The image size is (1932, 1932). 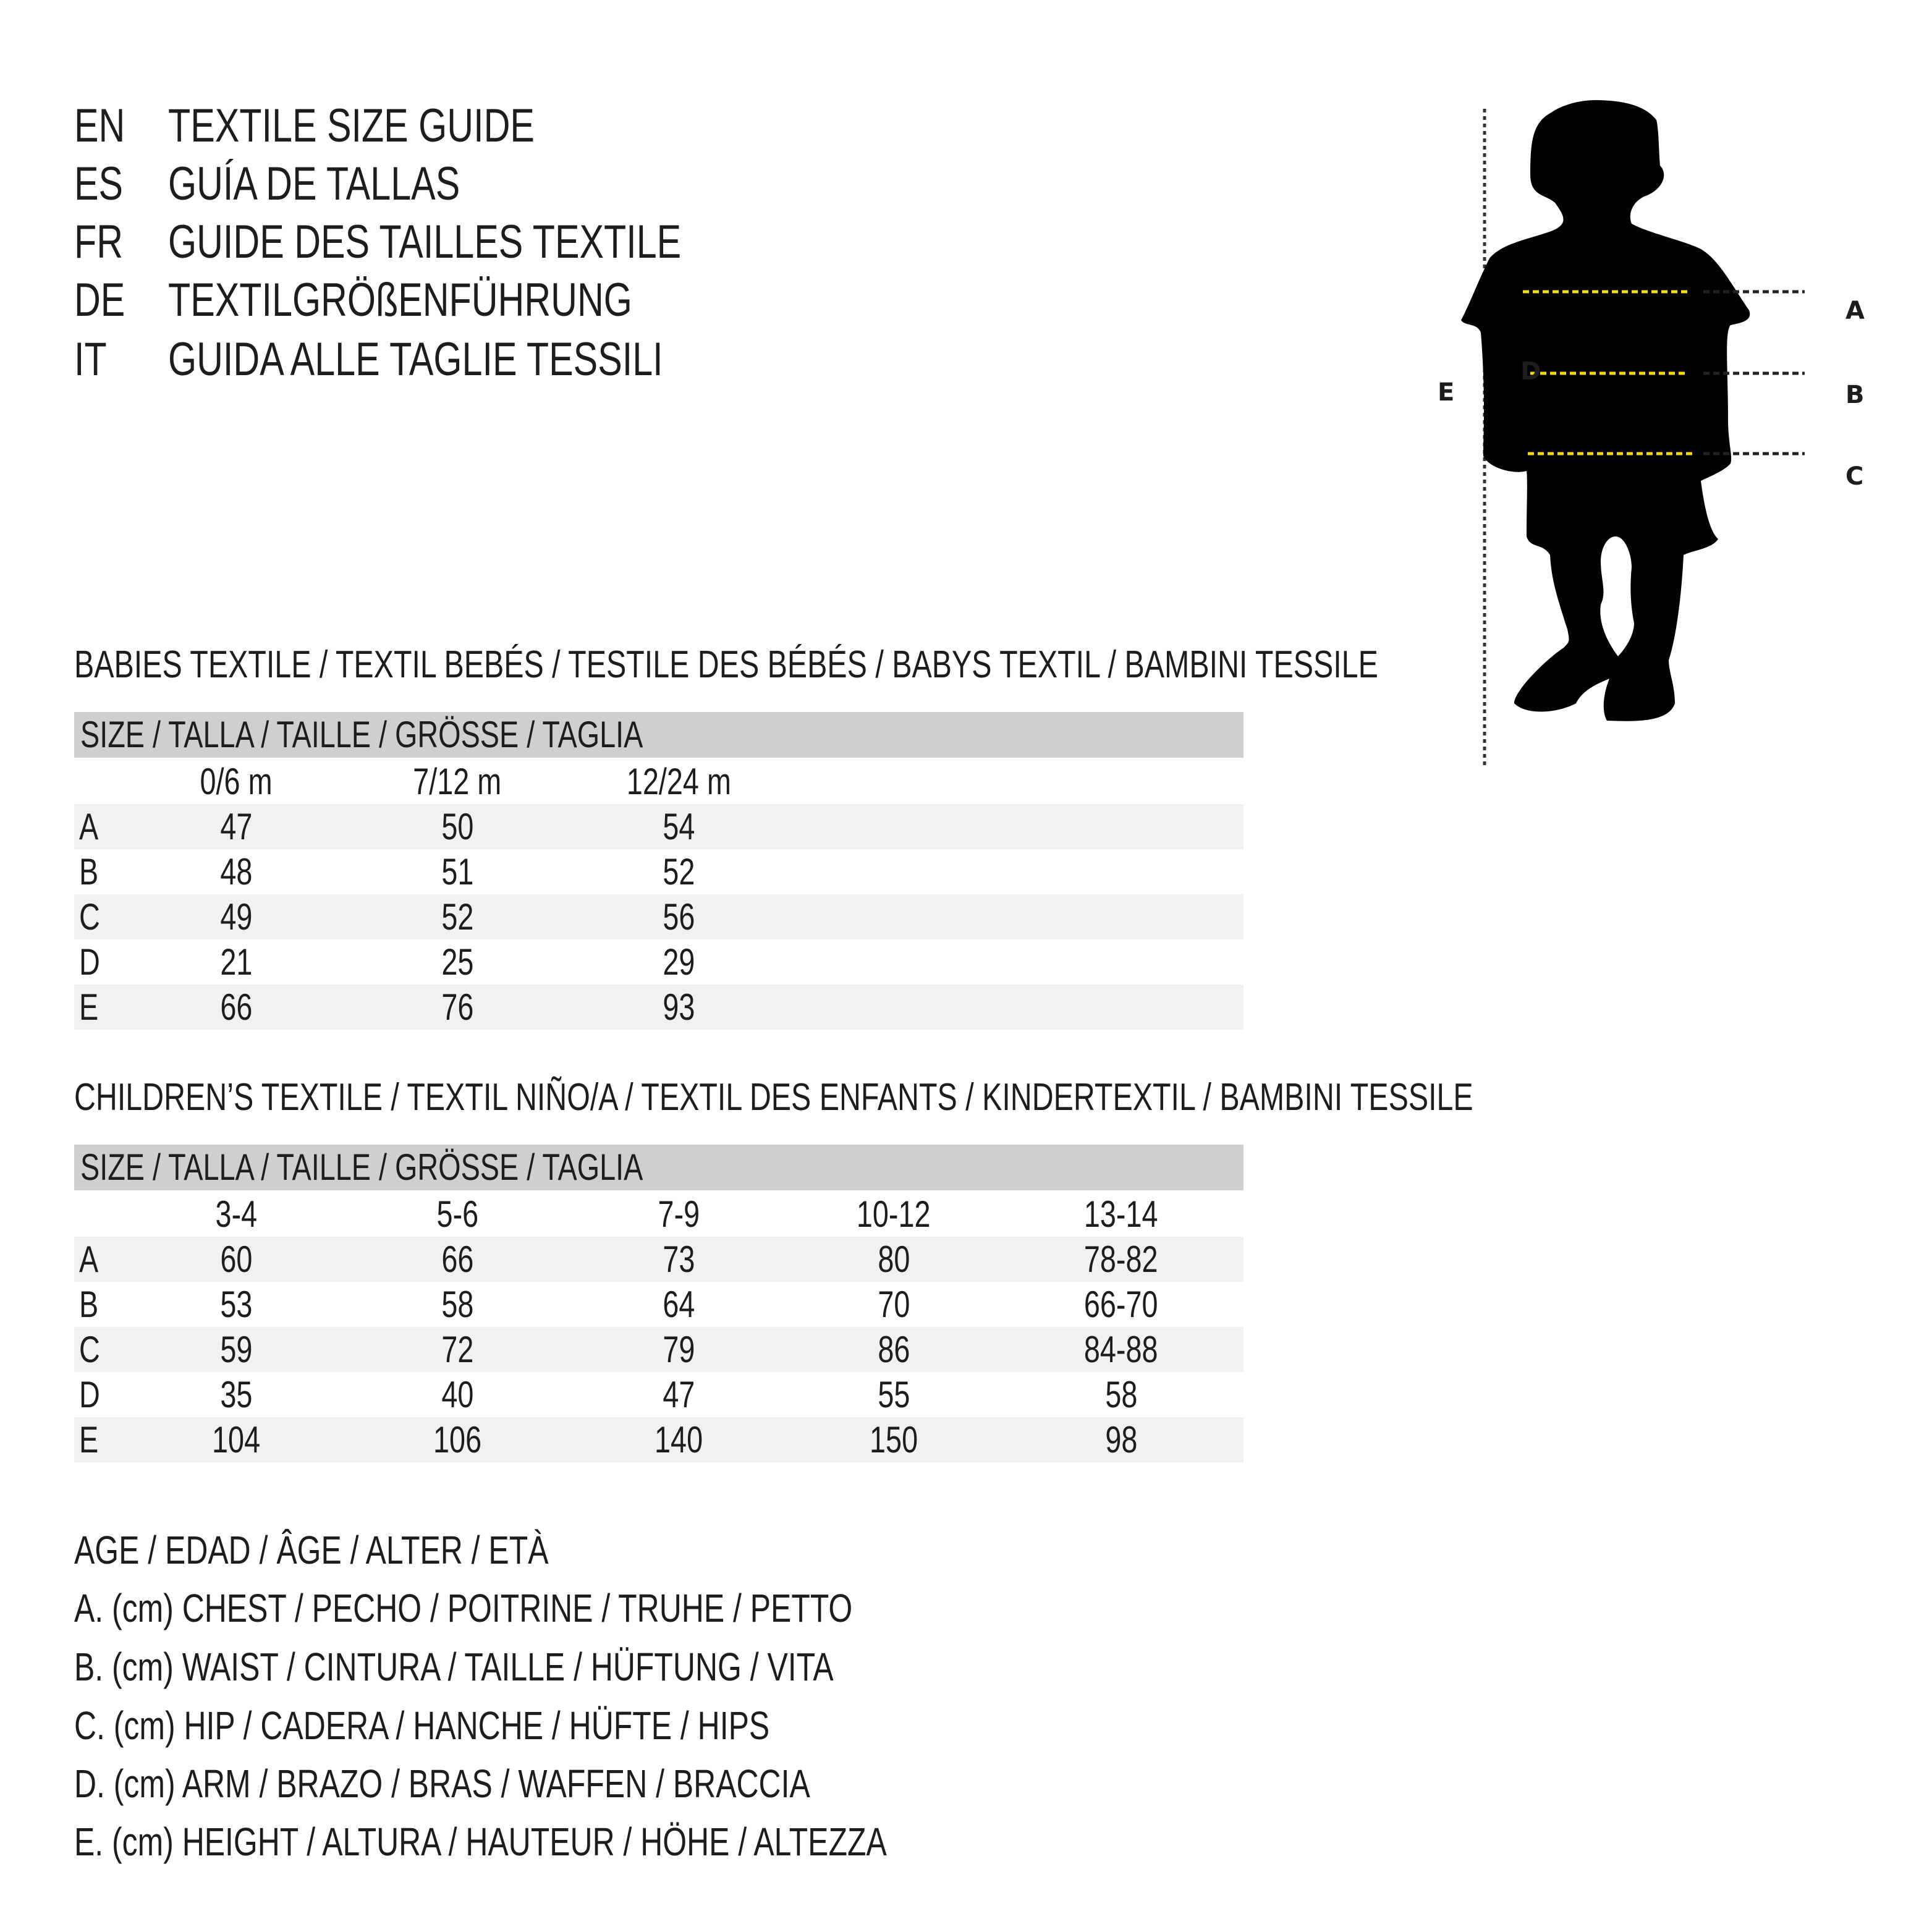 I want to click on table-cell: 25, so click(x=457, y=962).